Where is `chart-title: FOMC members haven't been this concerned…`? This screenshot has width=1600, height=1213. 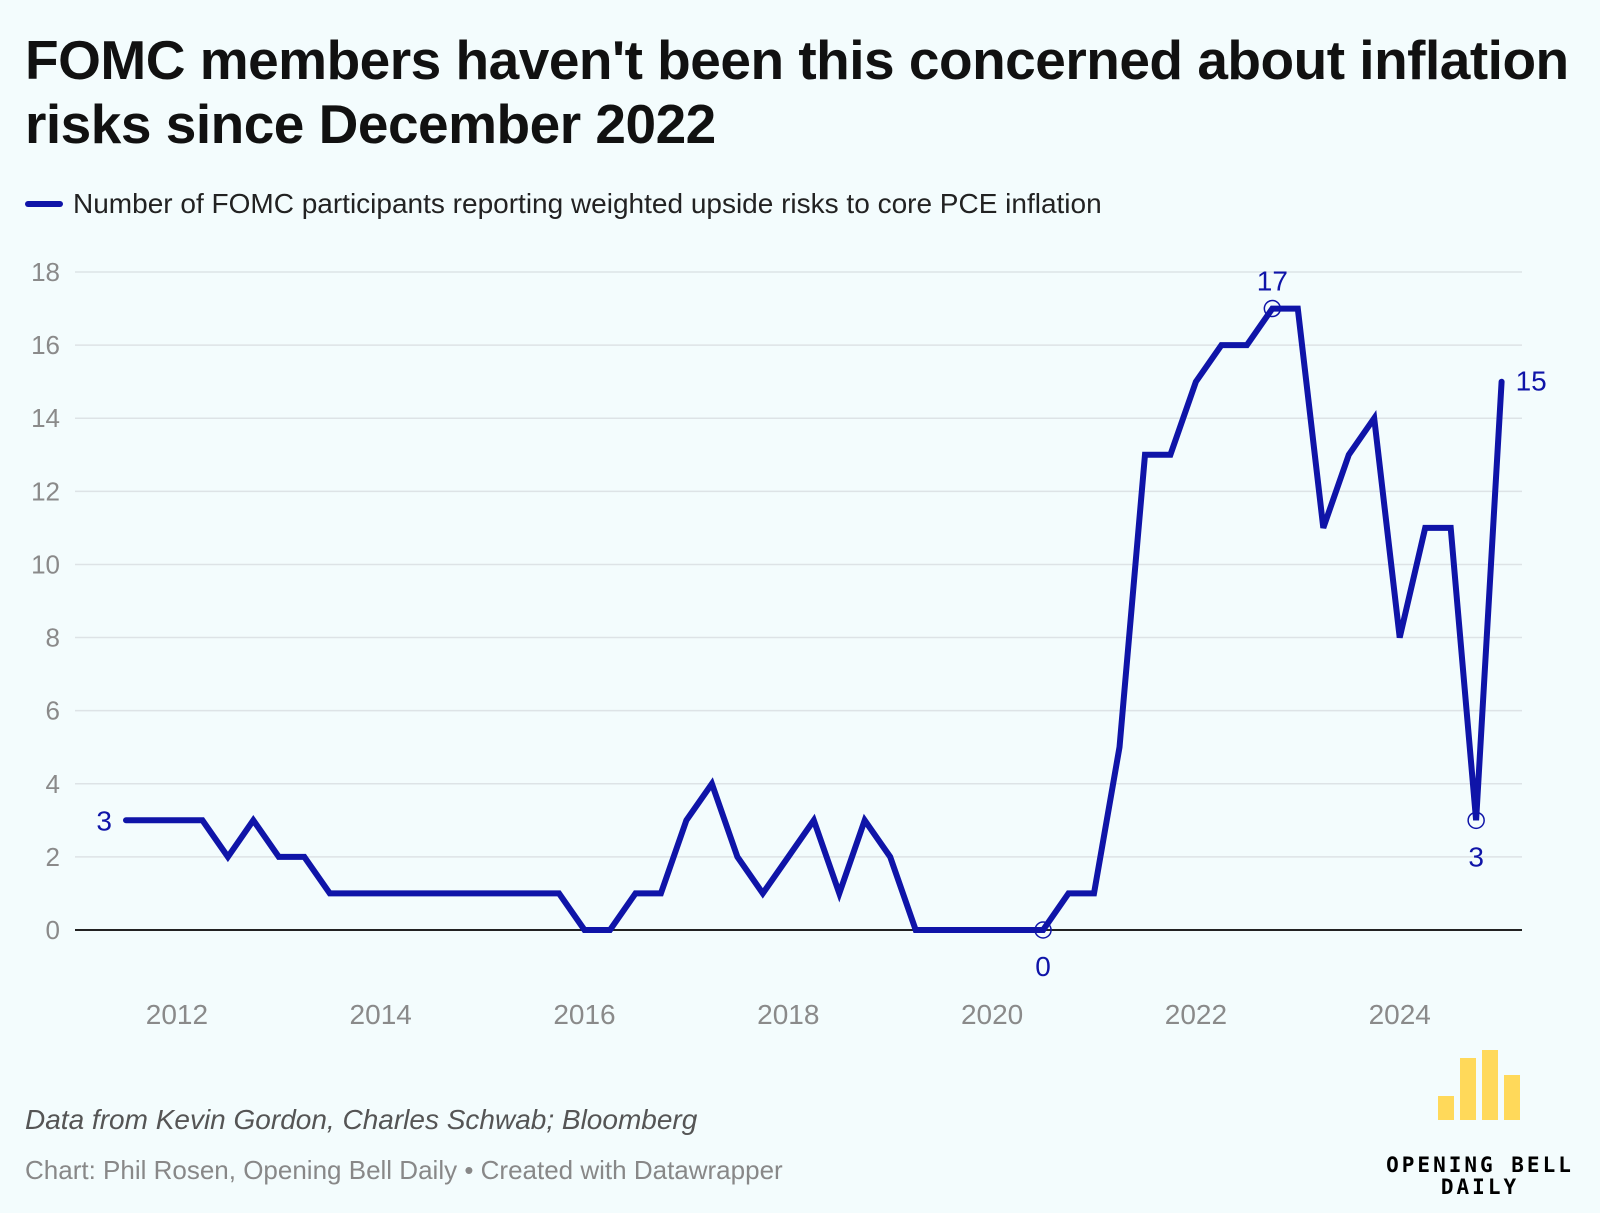
chart-title: FOMC members haven't been this concerned… is located at coordinates (797, 92).